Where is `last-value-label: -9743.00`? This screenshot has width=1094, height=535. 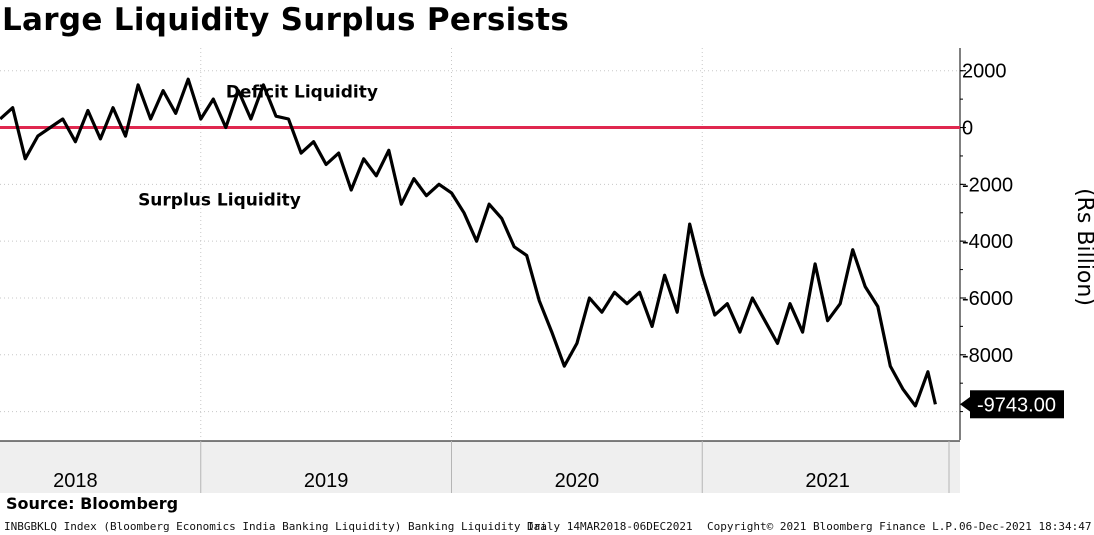
last-value-label: -9743.00 is located at coordinates (1016, 405).